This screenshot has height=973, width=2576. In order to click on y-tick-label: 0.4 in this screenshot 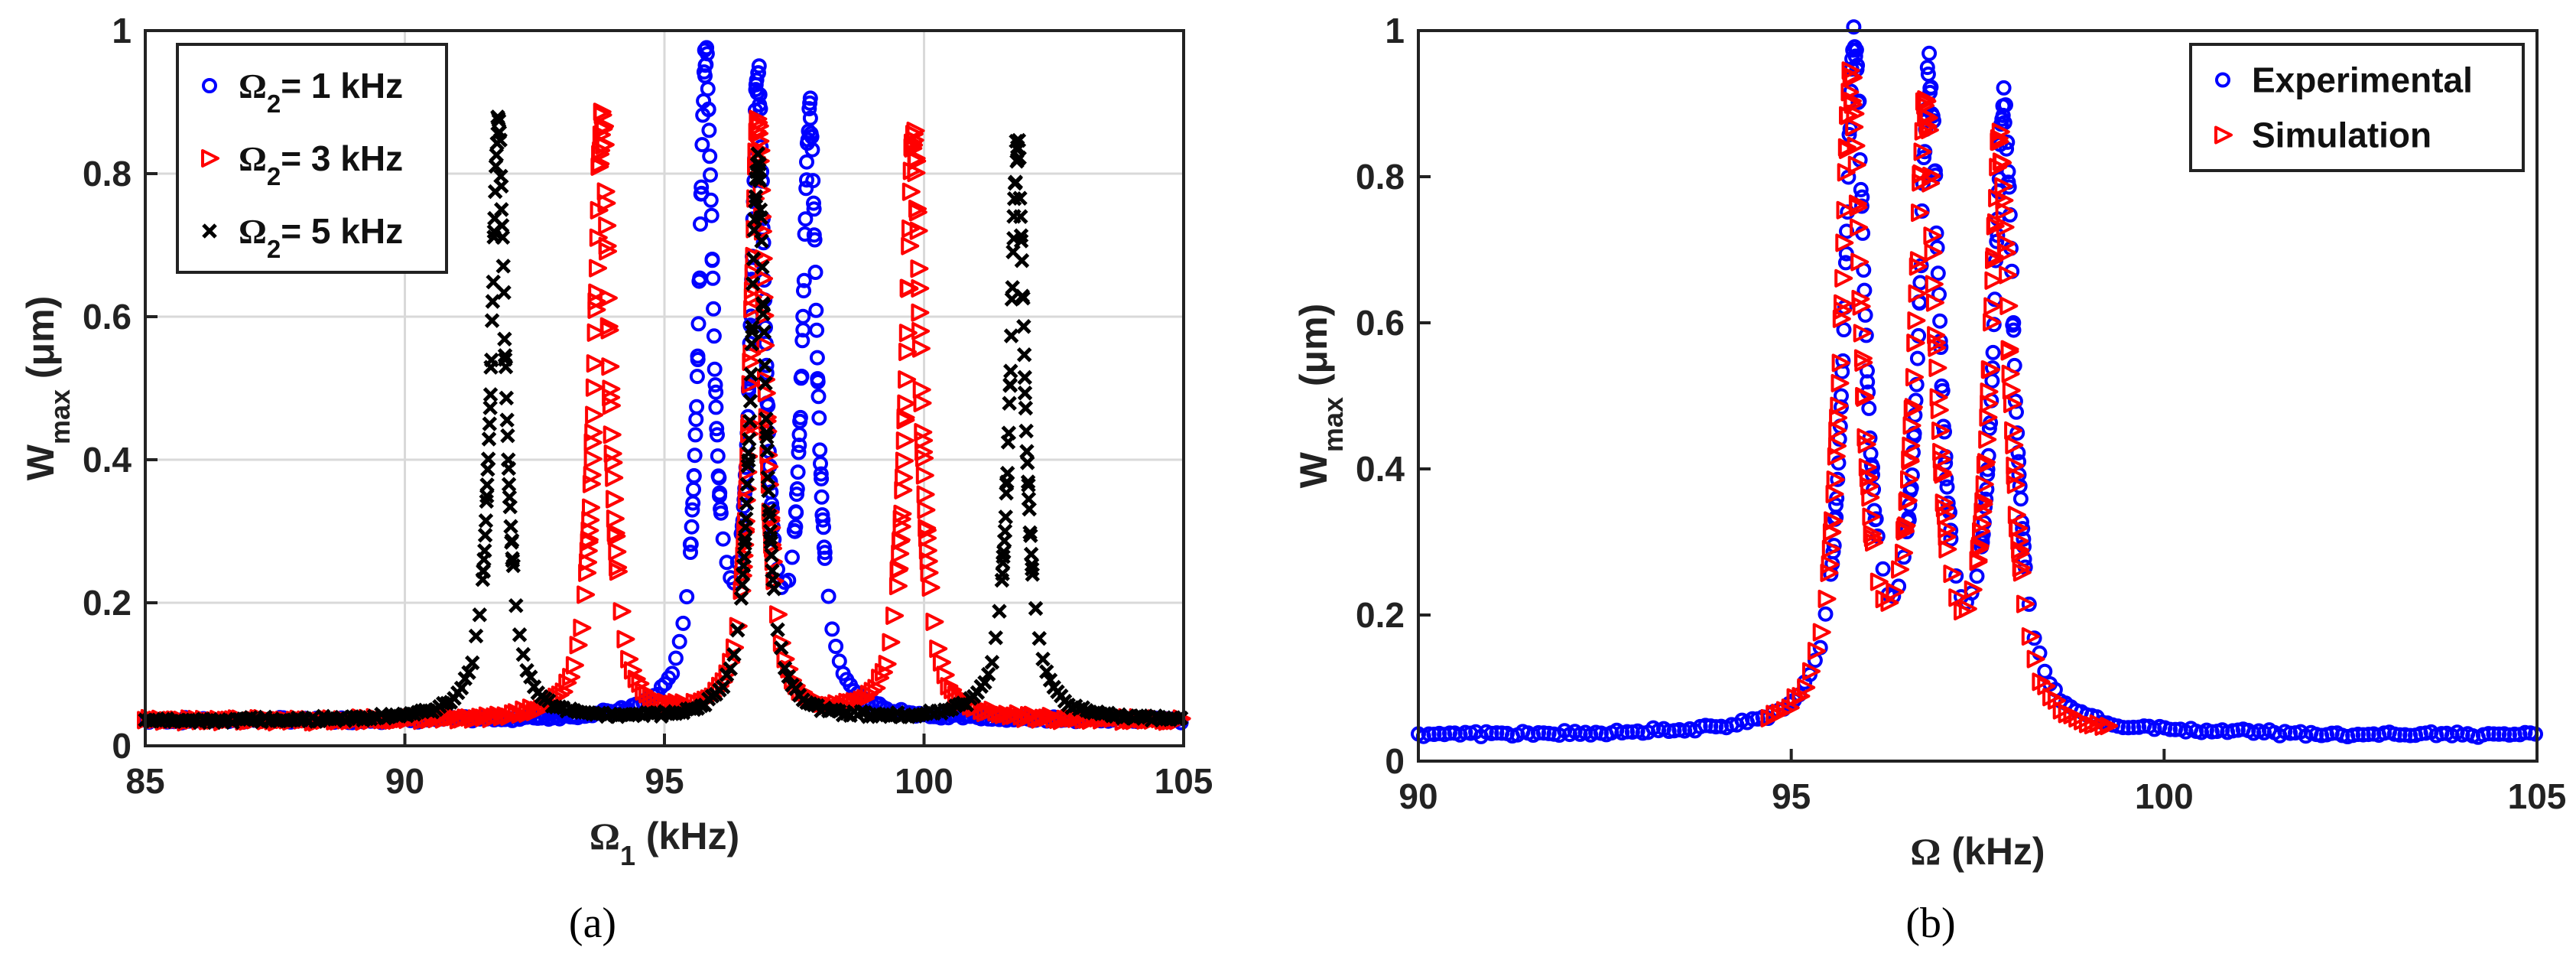, I will do `click(1381, 469)`.